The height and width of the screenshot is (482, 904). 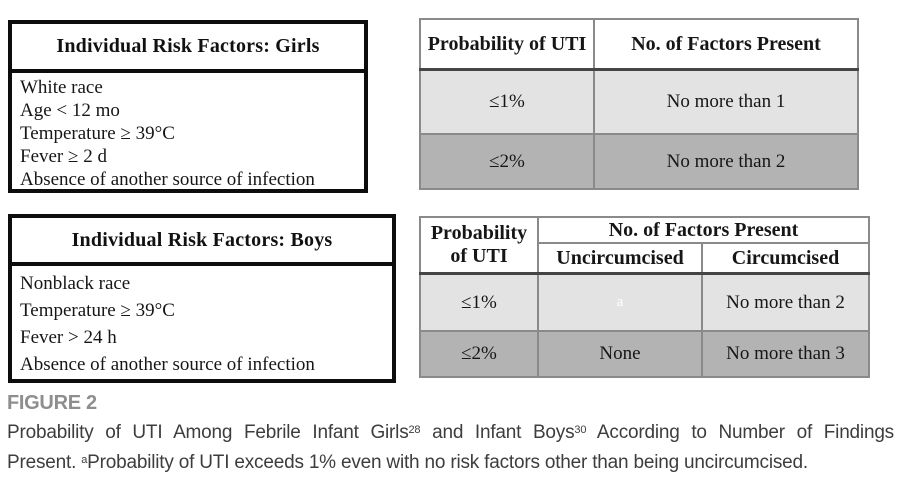 I want to click on reference-superscript: 30, so click(x=580, y=430).